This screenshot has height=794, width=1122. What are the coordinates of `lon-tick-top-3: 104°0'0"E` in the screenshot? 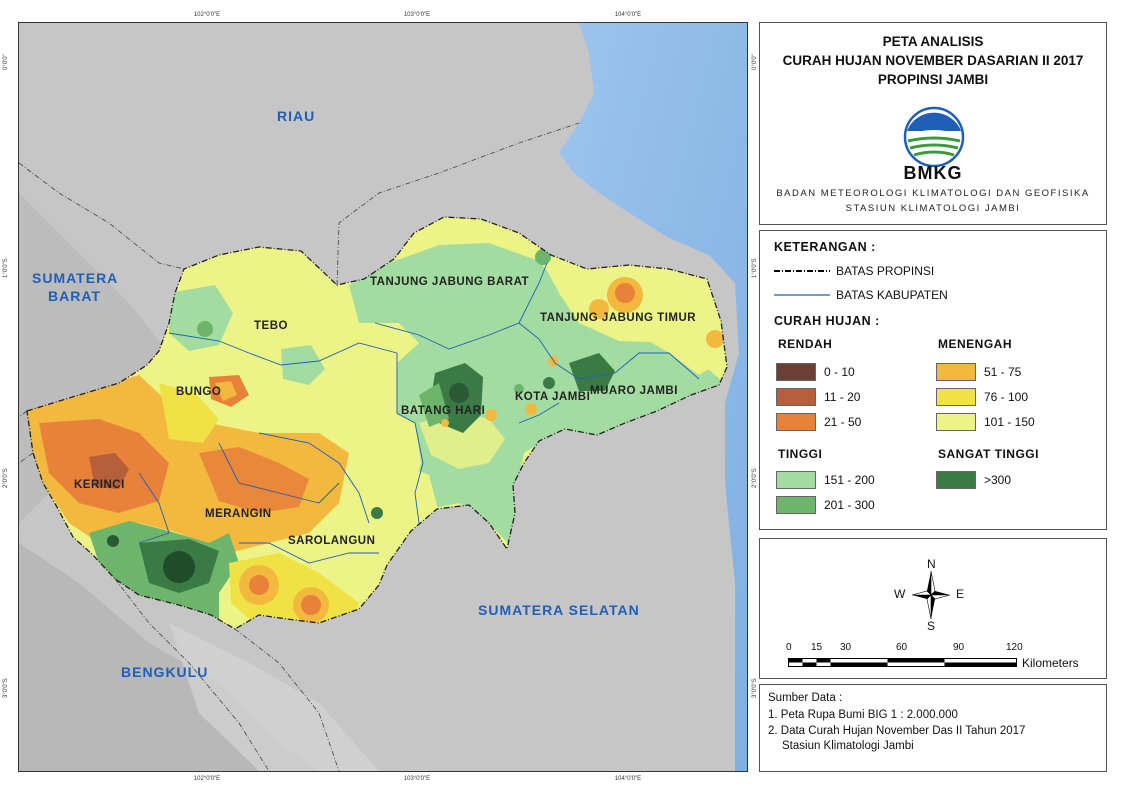 It's located at (628, 15).